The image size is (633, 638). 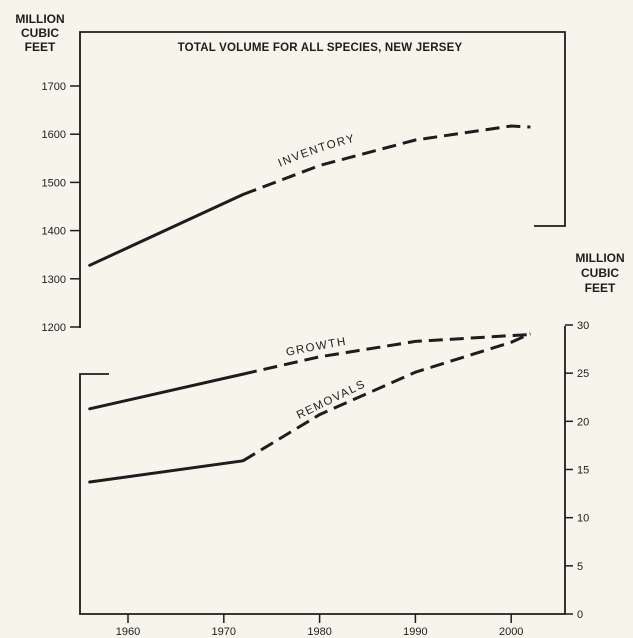 I want to click on right-axis-title-line-1: MILLION, so click(x=599, y=258).